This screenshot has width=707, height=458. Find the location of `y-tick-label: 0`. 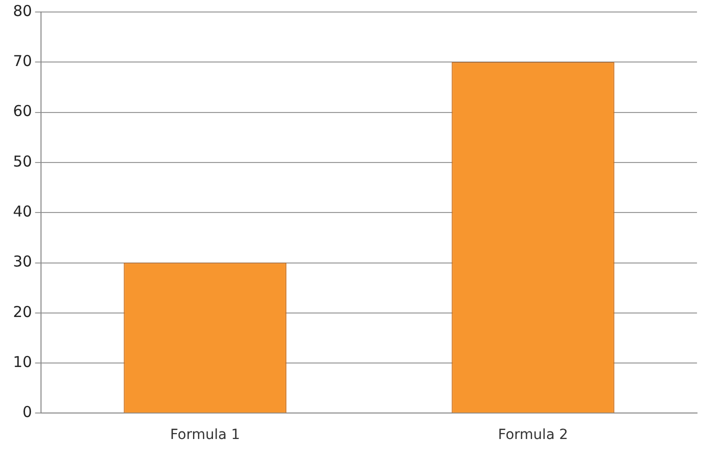

y-tick-label: 0 is located at coordinates (27, 412).